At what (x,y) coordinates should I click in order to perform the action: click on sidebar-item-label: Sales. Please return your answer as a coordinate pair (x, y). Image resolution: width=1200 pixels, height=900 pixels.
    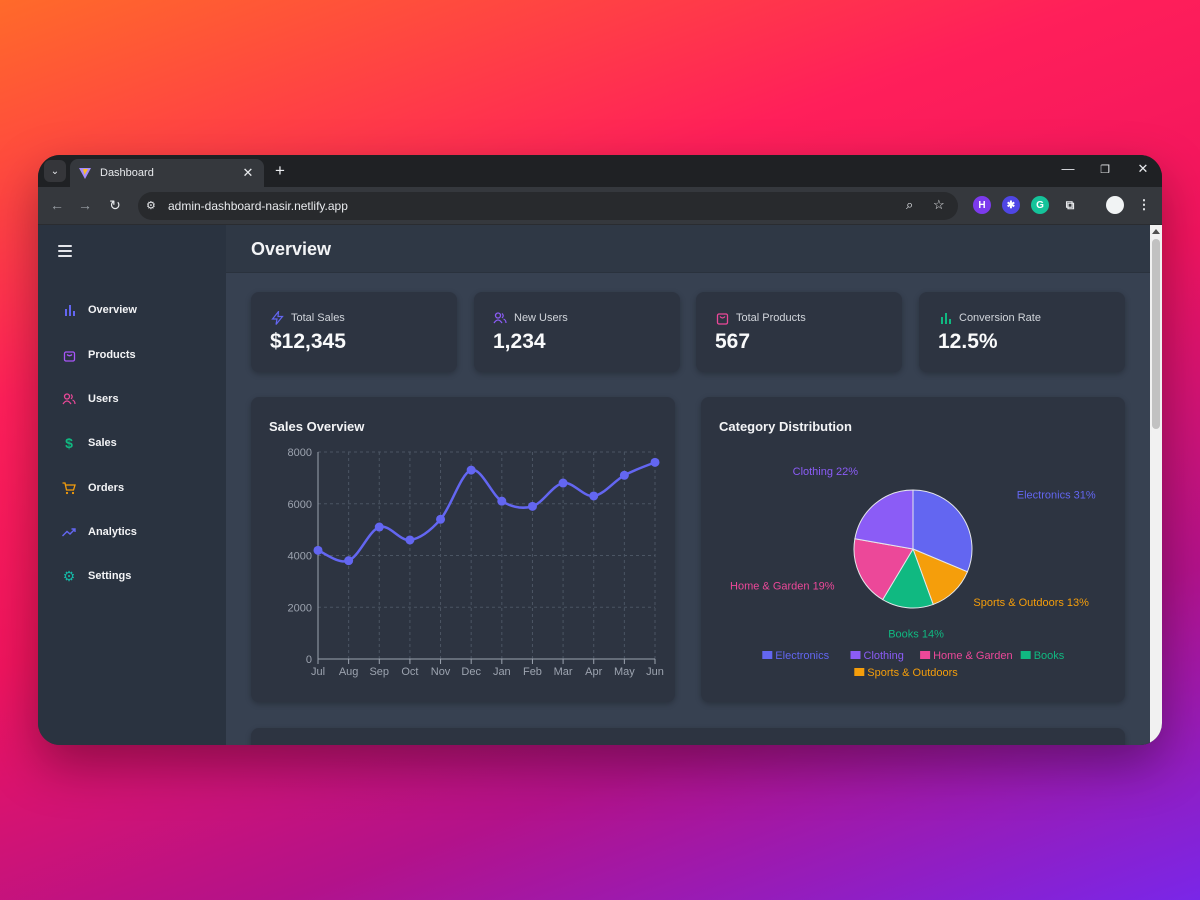
    Looking at the image, I should click on (102, 443).